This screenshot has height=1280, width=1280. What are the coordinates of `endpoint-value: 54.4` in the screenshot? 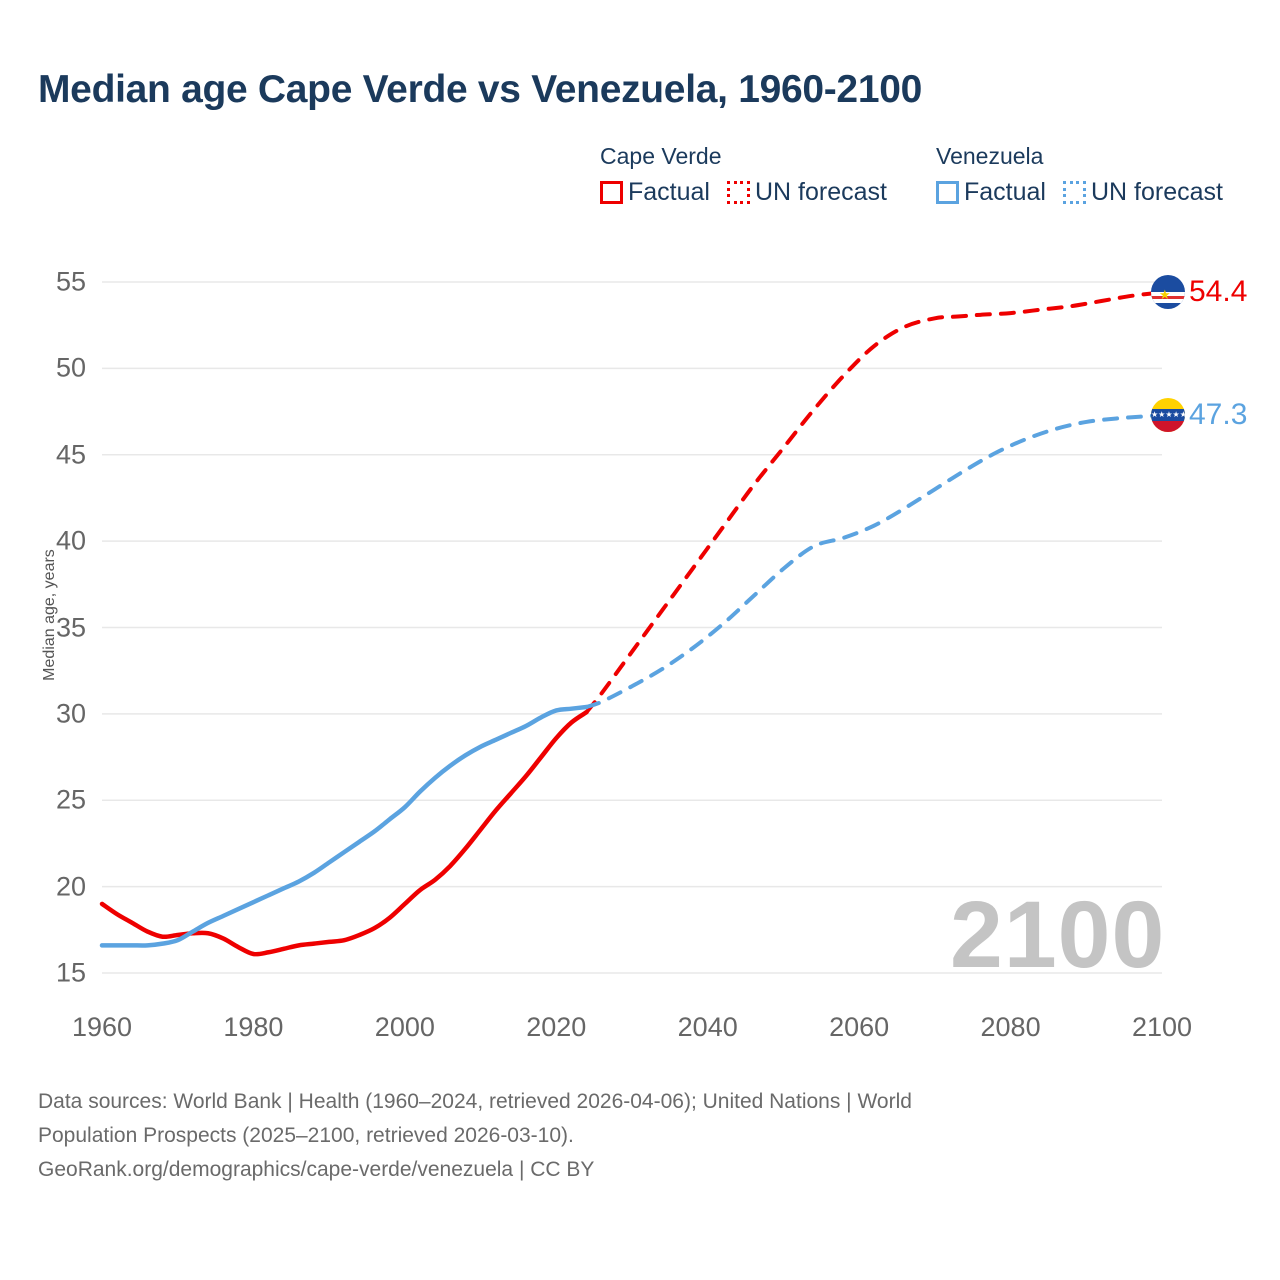 It's located at (1218, 292).